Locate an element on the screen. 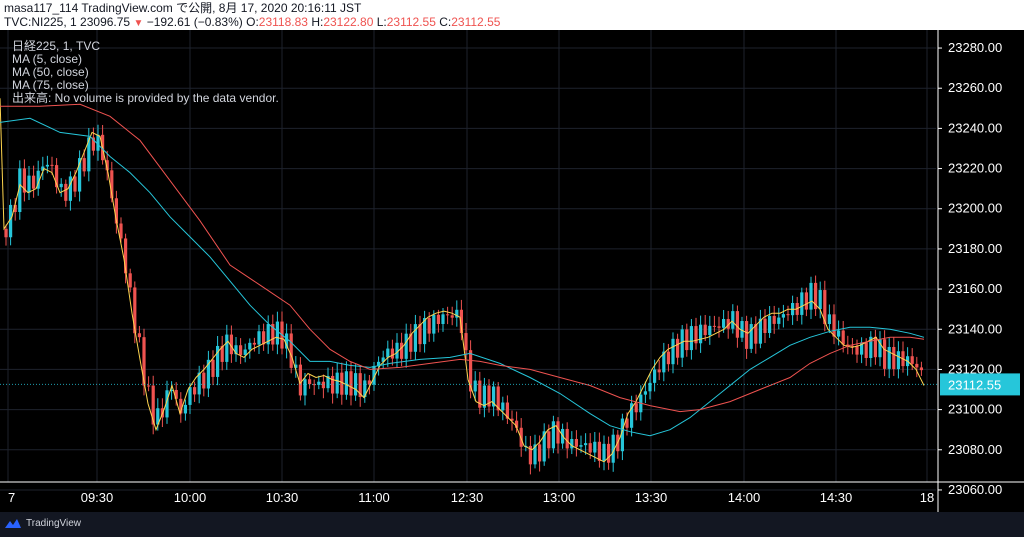 Image resolution: width=1024 pixels, height=537 pixels. x-tick-label: 7 is located at coordinates (11, 497).